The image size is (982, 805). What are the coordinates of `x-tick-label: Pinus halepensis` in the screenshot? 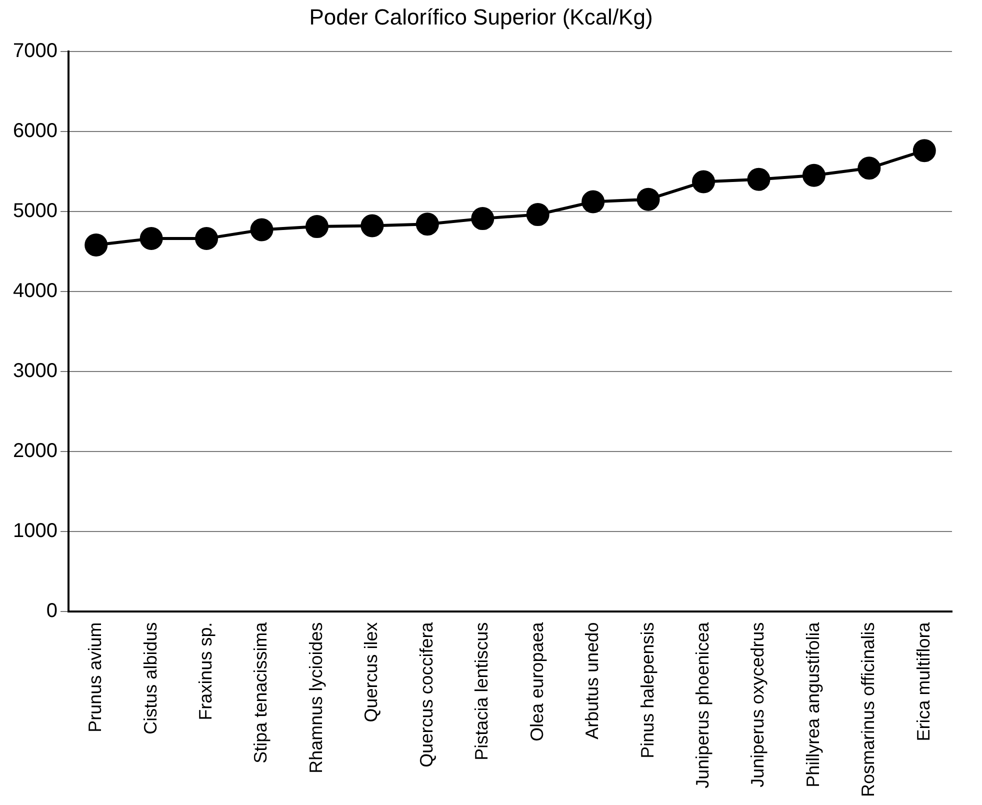 It's located at (647, 690).